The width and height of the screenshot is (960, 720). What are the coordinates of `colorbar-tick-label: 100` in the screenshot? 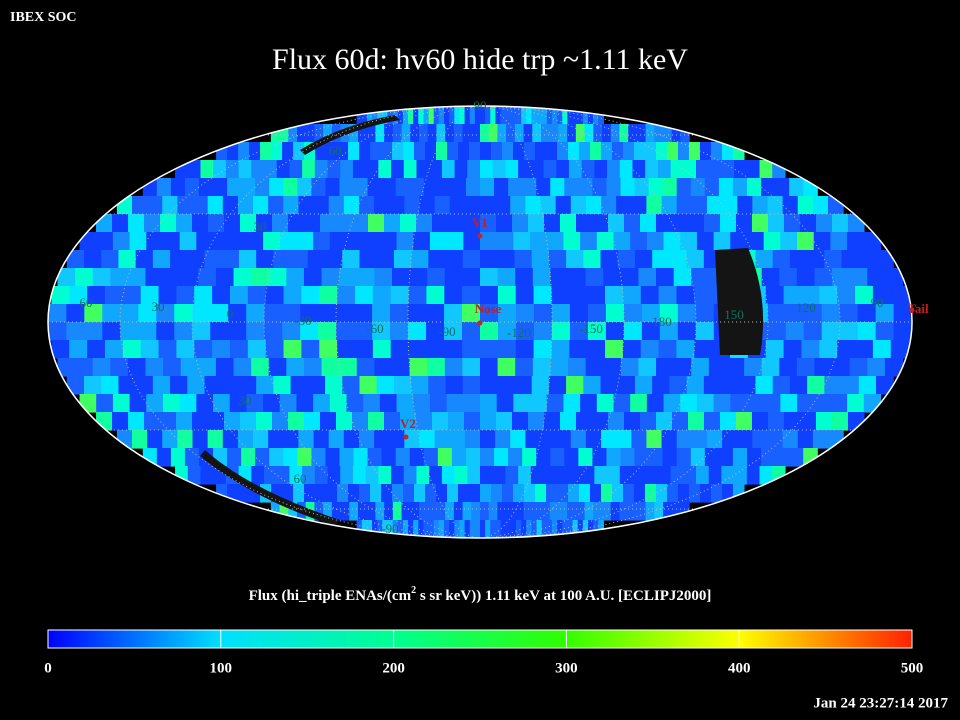 It's located at (221, 668).